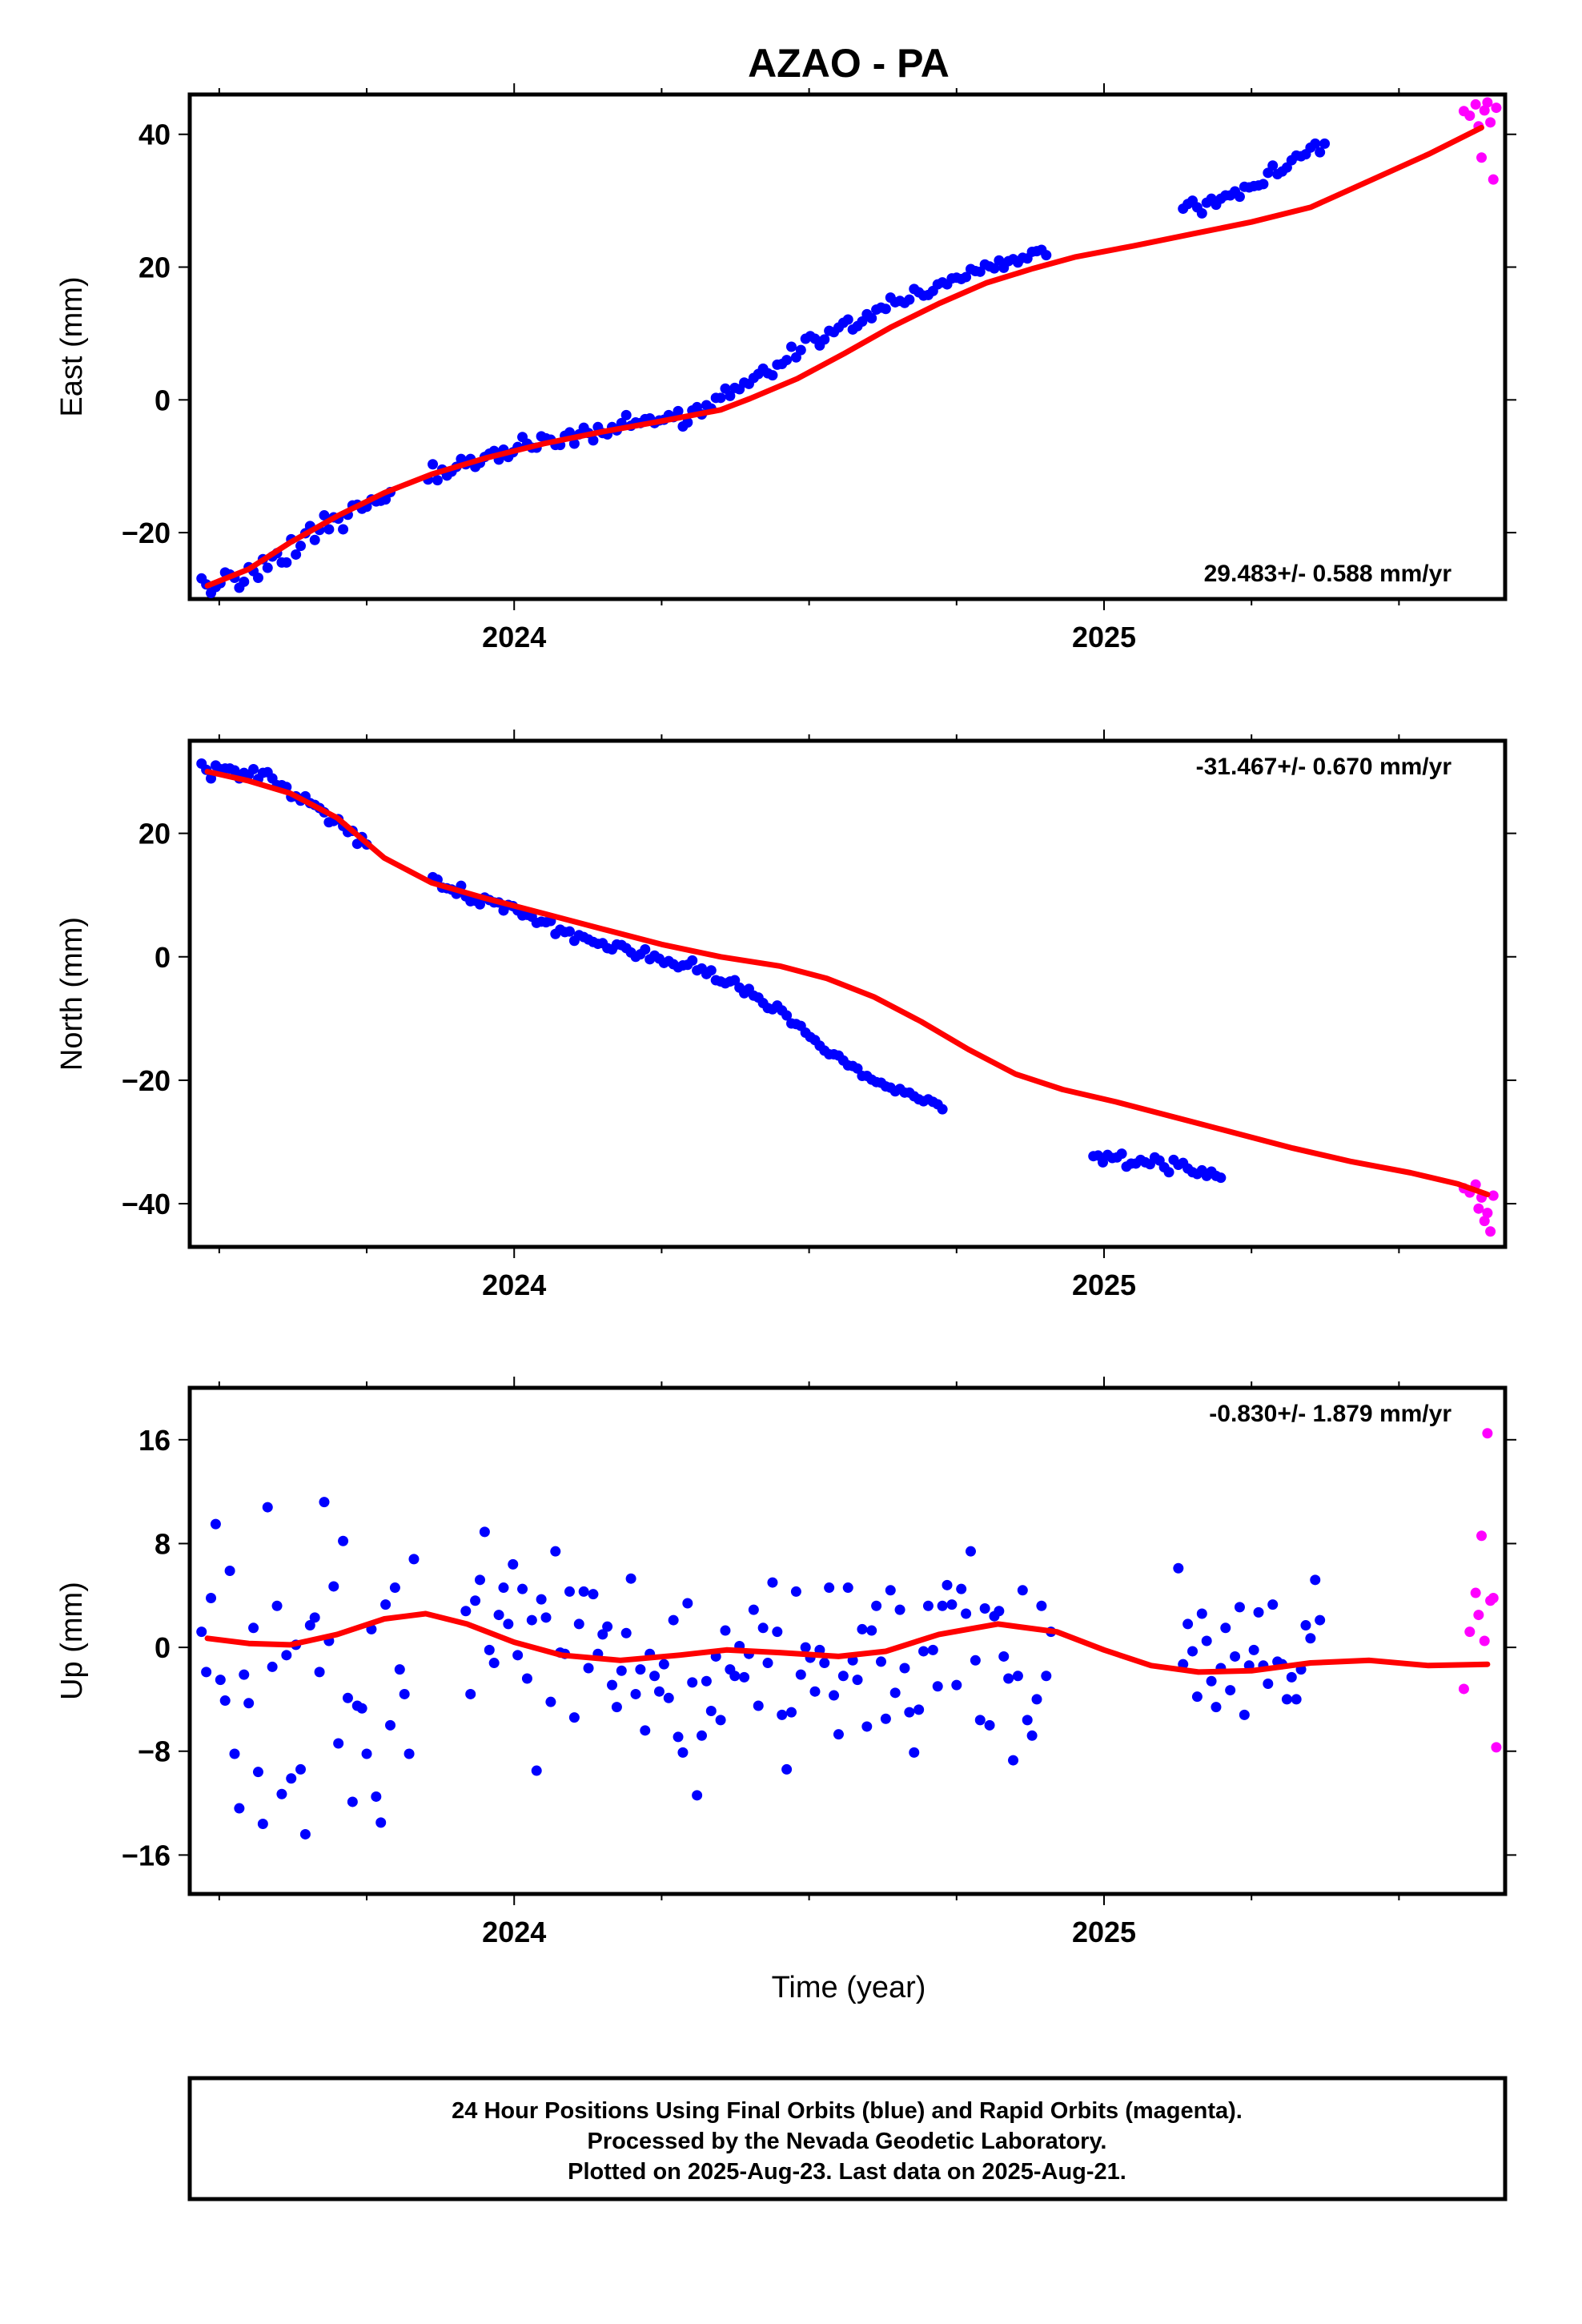 Image resolution: width=1582 pixels, height=2324 pixels. Describe the element at coordinates (849, 1633) in the screenshot. I see `panel-points` at that location.